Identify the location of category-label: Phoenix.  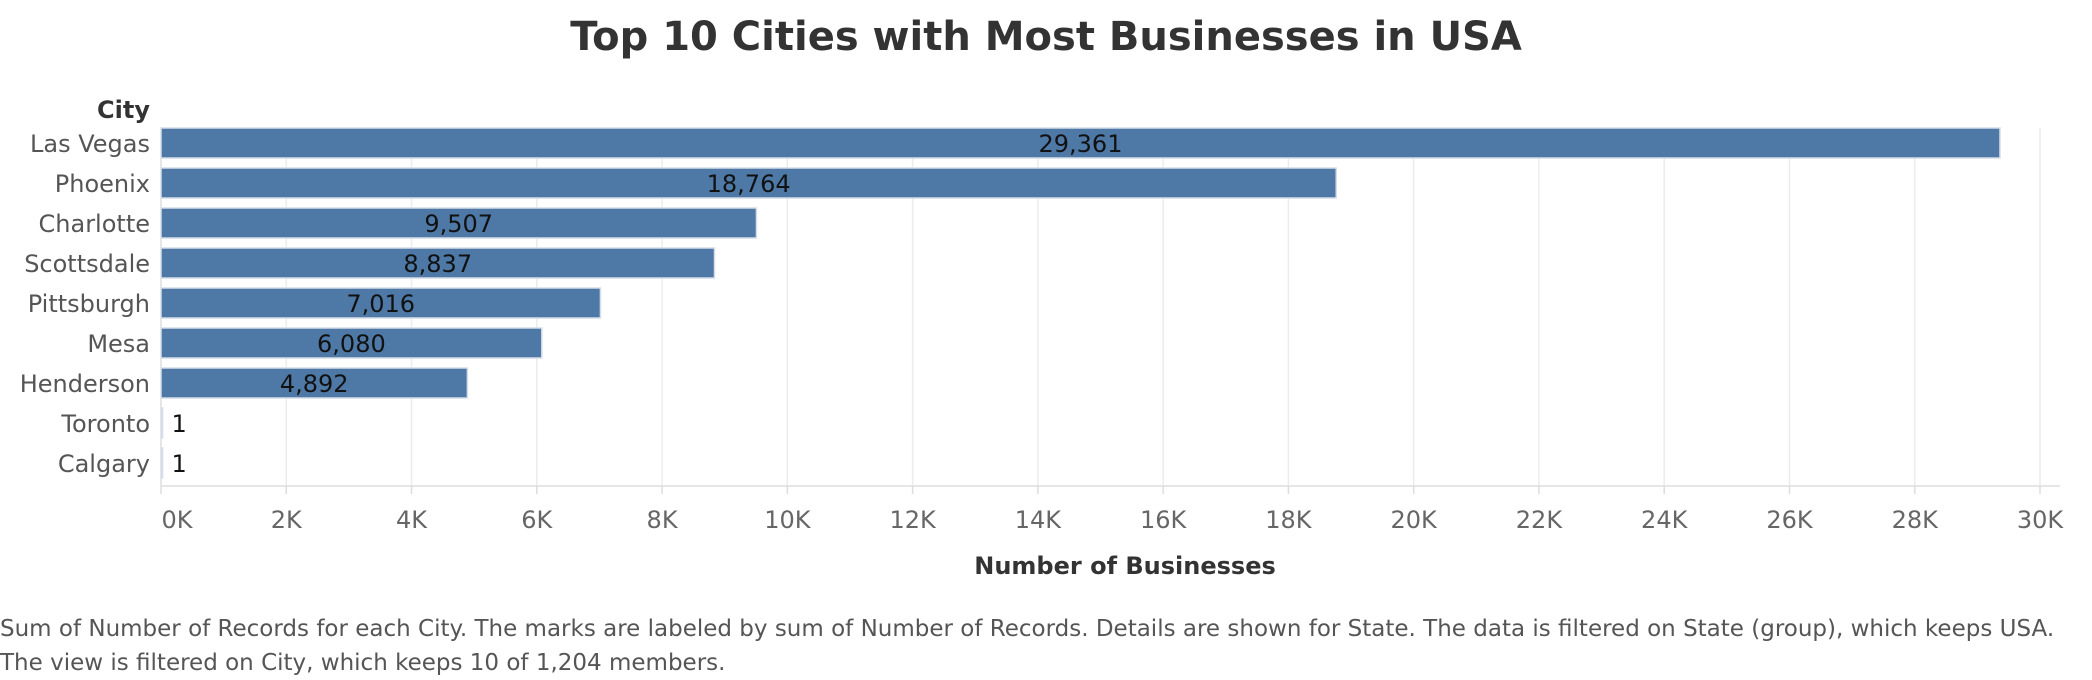
(102, 184).